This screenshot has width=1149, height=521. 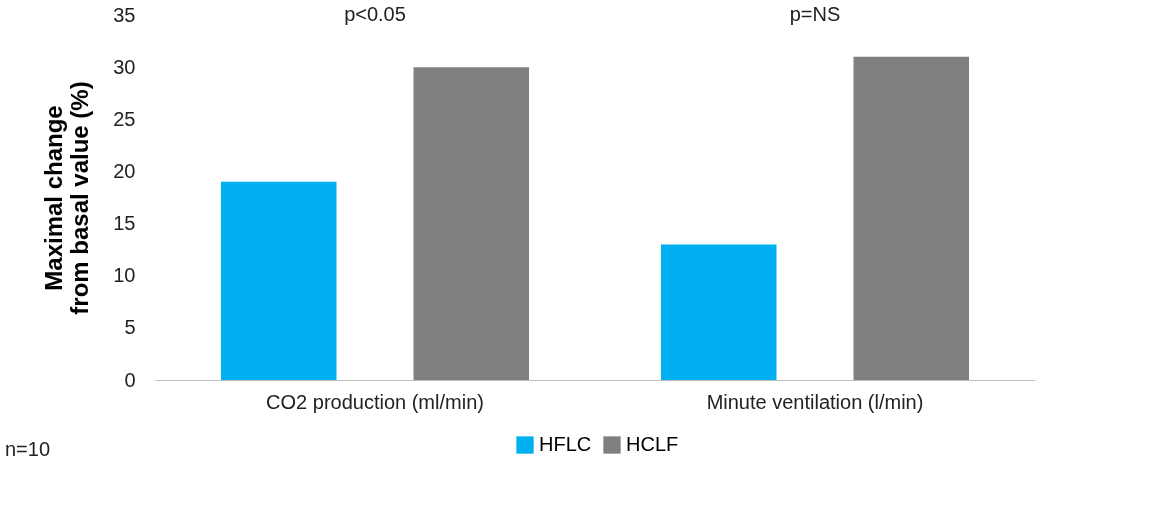 What do you see at coordinates (124, 118) in the screenshot?
I see `y-tick-label: 25` at bounding box center [124, 118].